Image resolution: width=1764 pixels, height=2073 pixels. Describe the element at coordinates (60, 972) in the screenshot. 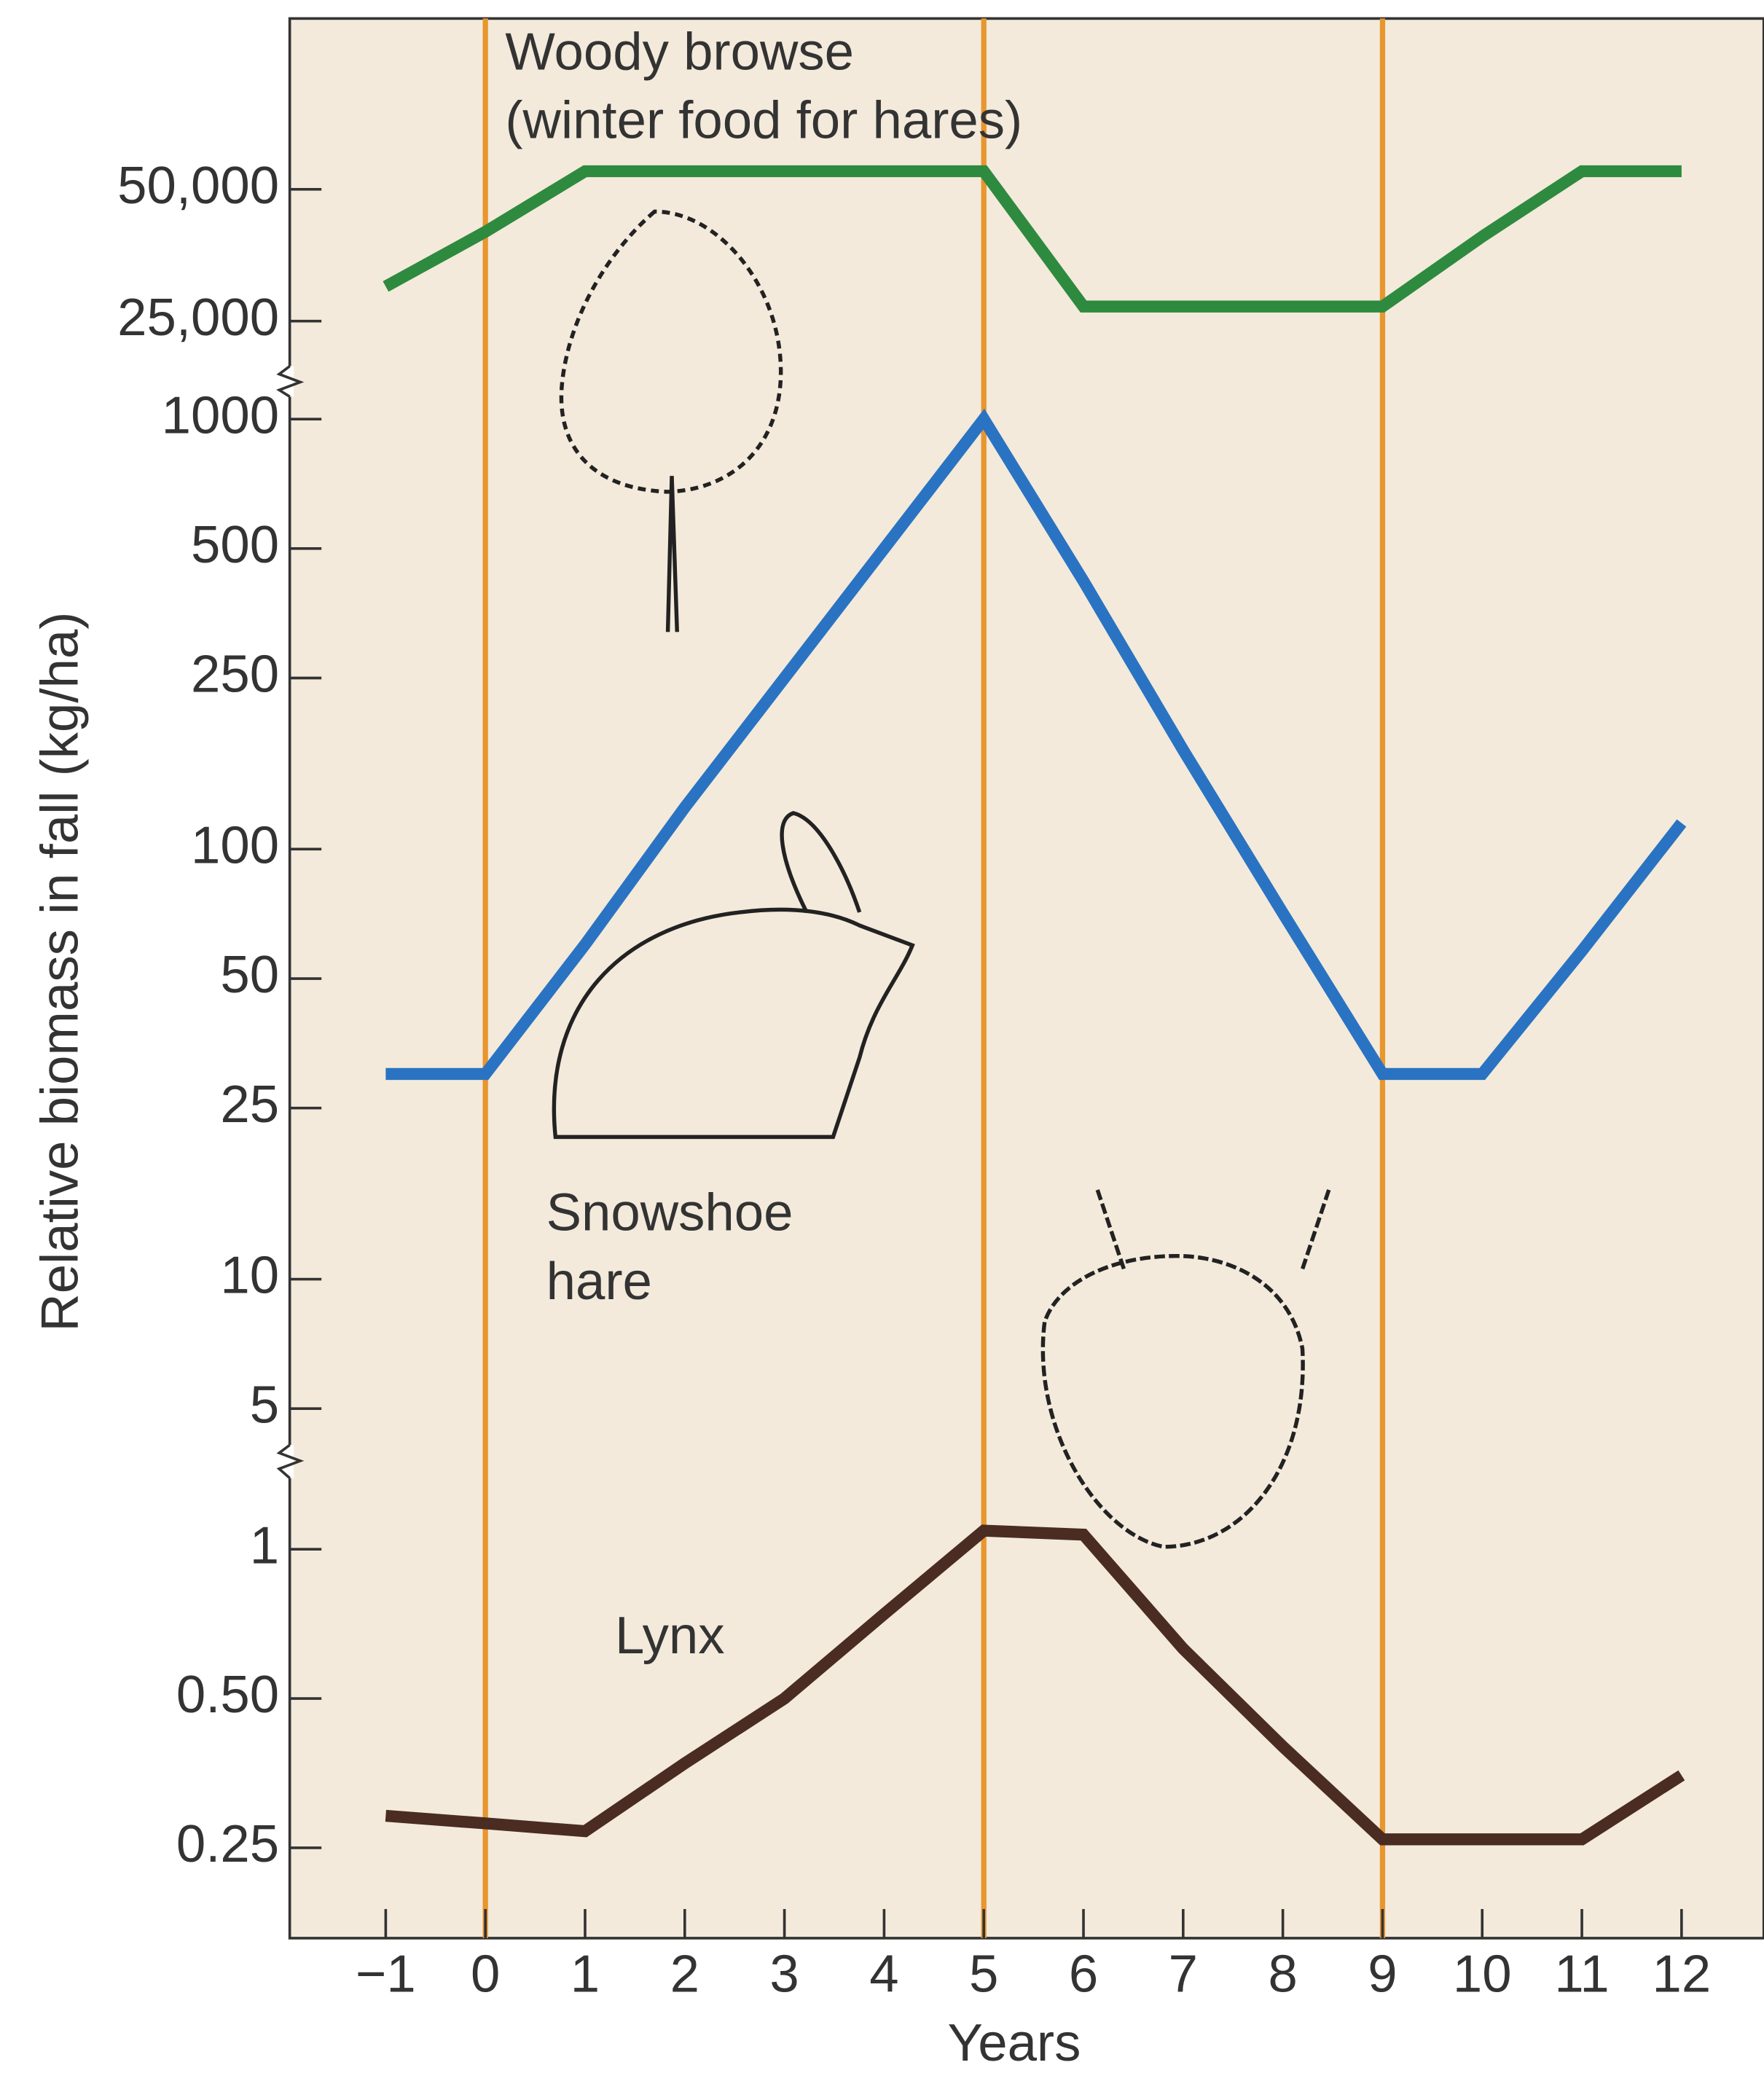

I see `y-axis-label: Relative biomass in fall (kg/ha)` at that location.